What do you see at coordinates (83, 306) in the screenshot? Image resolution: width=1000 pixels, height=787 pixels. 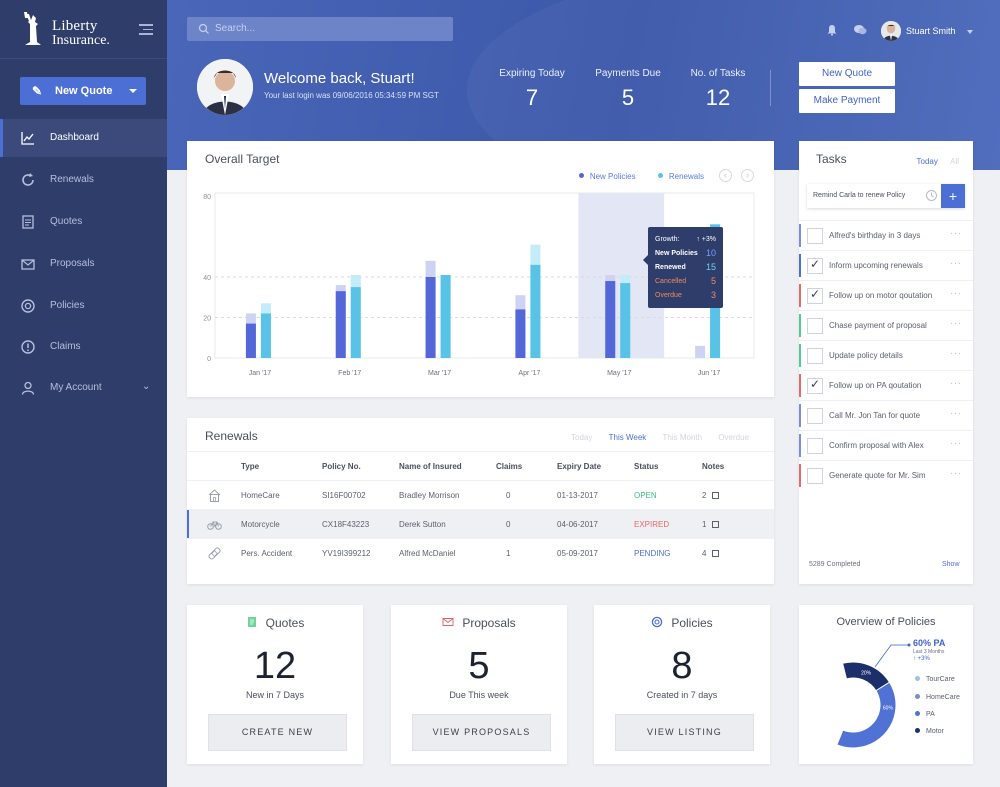 I see `nav-item-policies: Policies` at bounding box center [83, 306].